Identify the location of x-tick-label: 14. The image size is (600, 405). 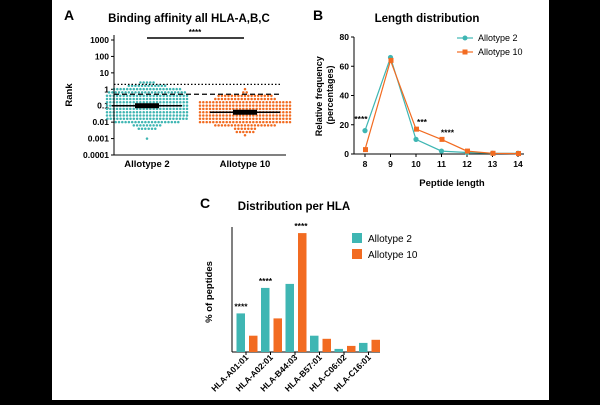
(518, 164).